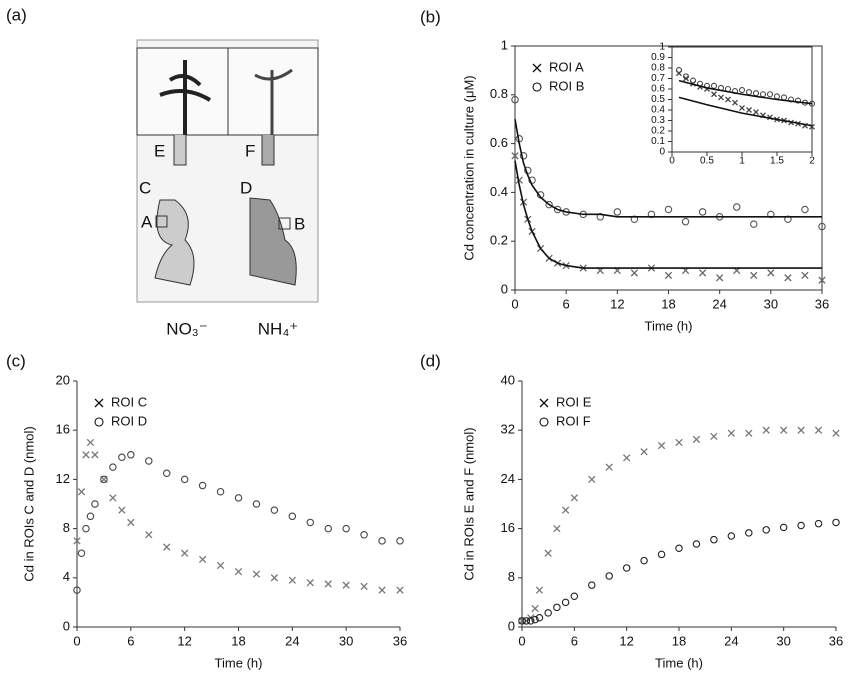 This screenshot has height=683, width=858. Describe the element at coordinates (499, 191) in the screenshot. I see `y-tick-label: 0.4` at that location.